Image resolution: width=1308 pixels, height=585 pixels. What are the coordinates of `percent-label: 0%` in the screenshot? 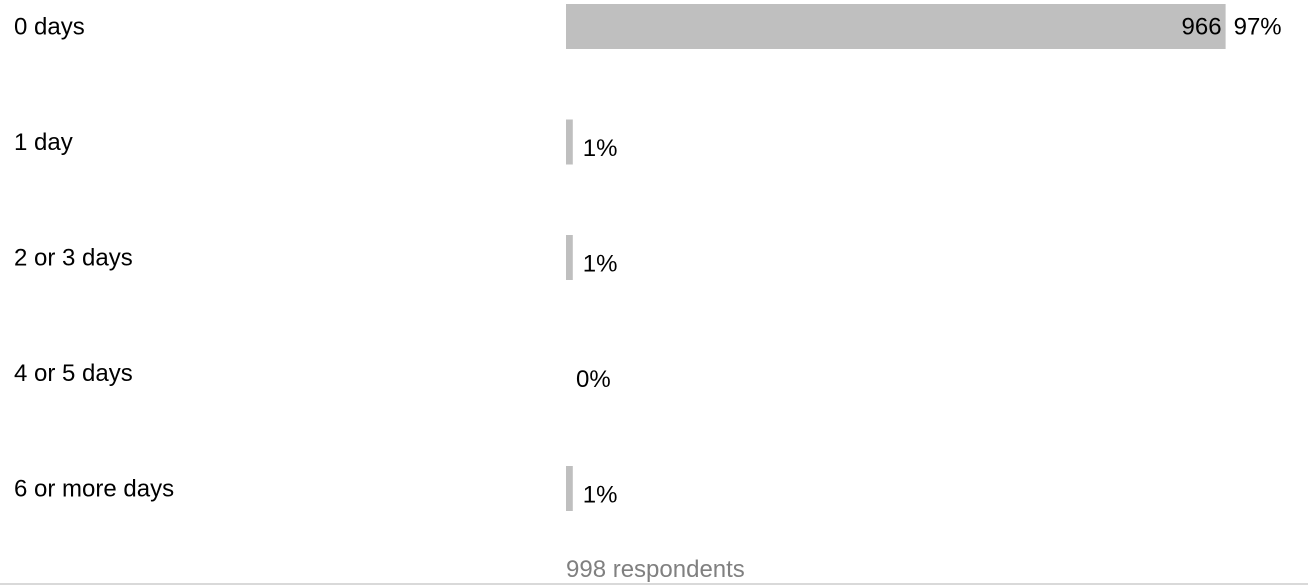 It's located at (593, 379).